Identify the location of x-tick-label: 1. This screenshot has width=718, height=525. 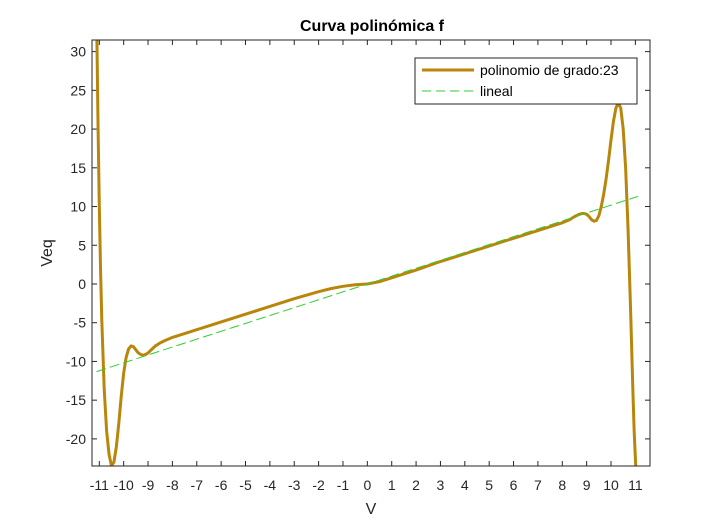
(392, 485).